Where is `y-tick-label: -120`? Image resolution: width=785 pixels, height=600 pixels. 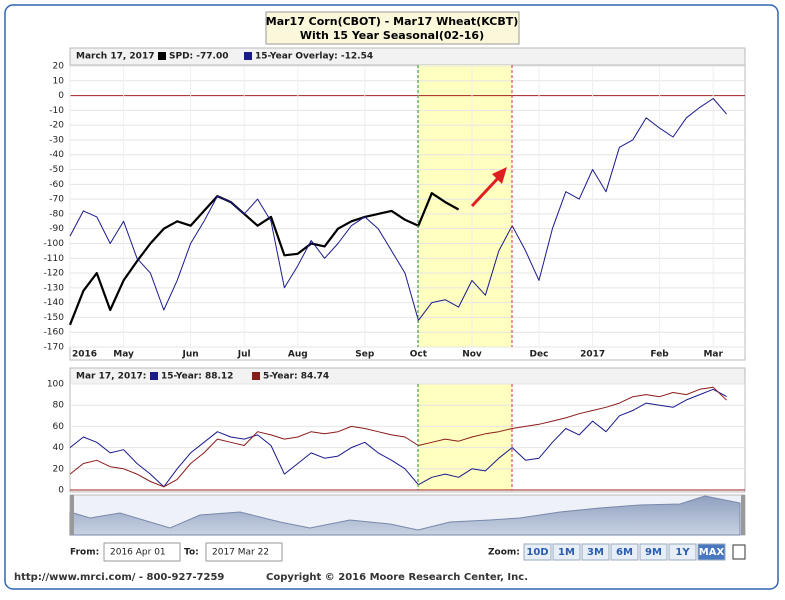 y-tick-label: -120 is located at coordinates (54, 274).